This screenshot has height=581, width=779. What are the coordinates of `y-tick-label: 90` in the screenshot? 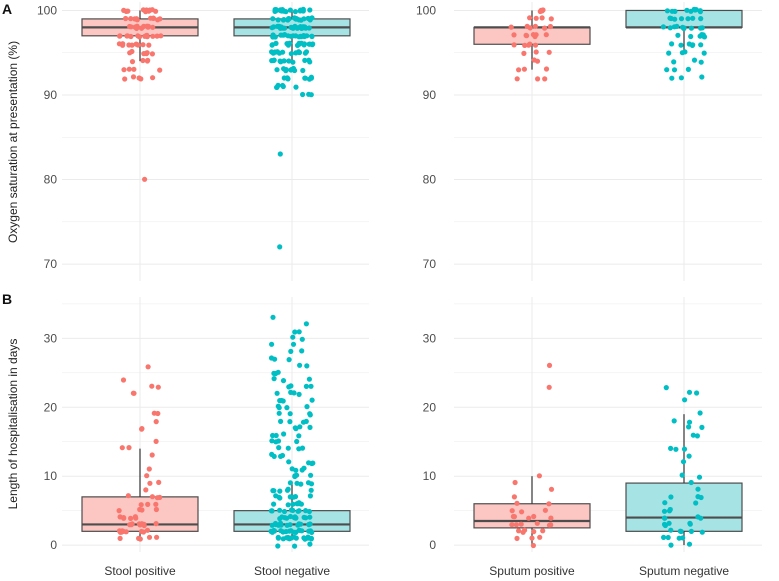 It's located at (51, 95).